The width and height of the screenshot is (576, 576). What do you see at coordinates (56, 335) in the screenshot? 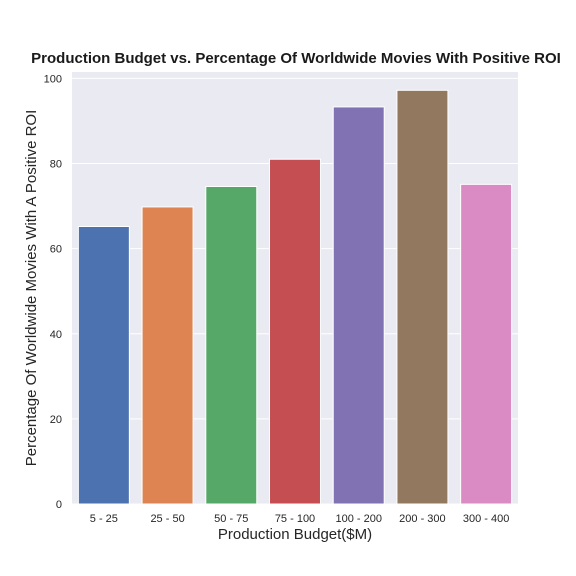
I see `y-tick-label: 40` at bounding box center [56, 335].